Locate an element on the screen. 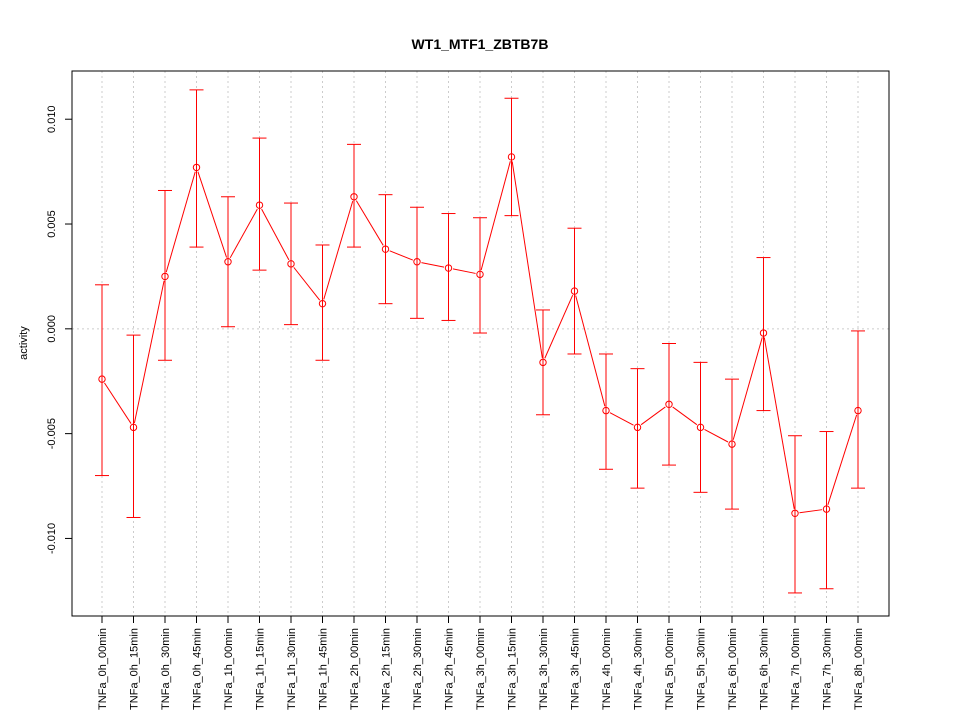 This screenshot has width=960, height=720. x-tick-label: TNFa_8h_00min is located at coordinates (859, 669).